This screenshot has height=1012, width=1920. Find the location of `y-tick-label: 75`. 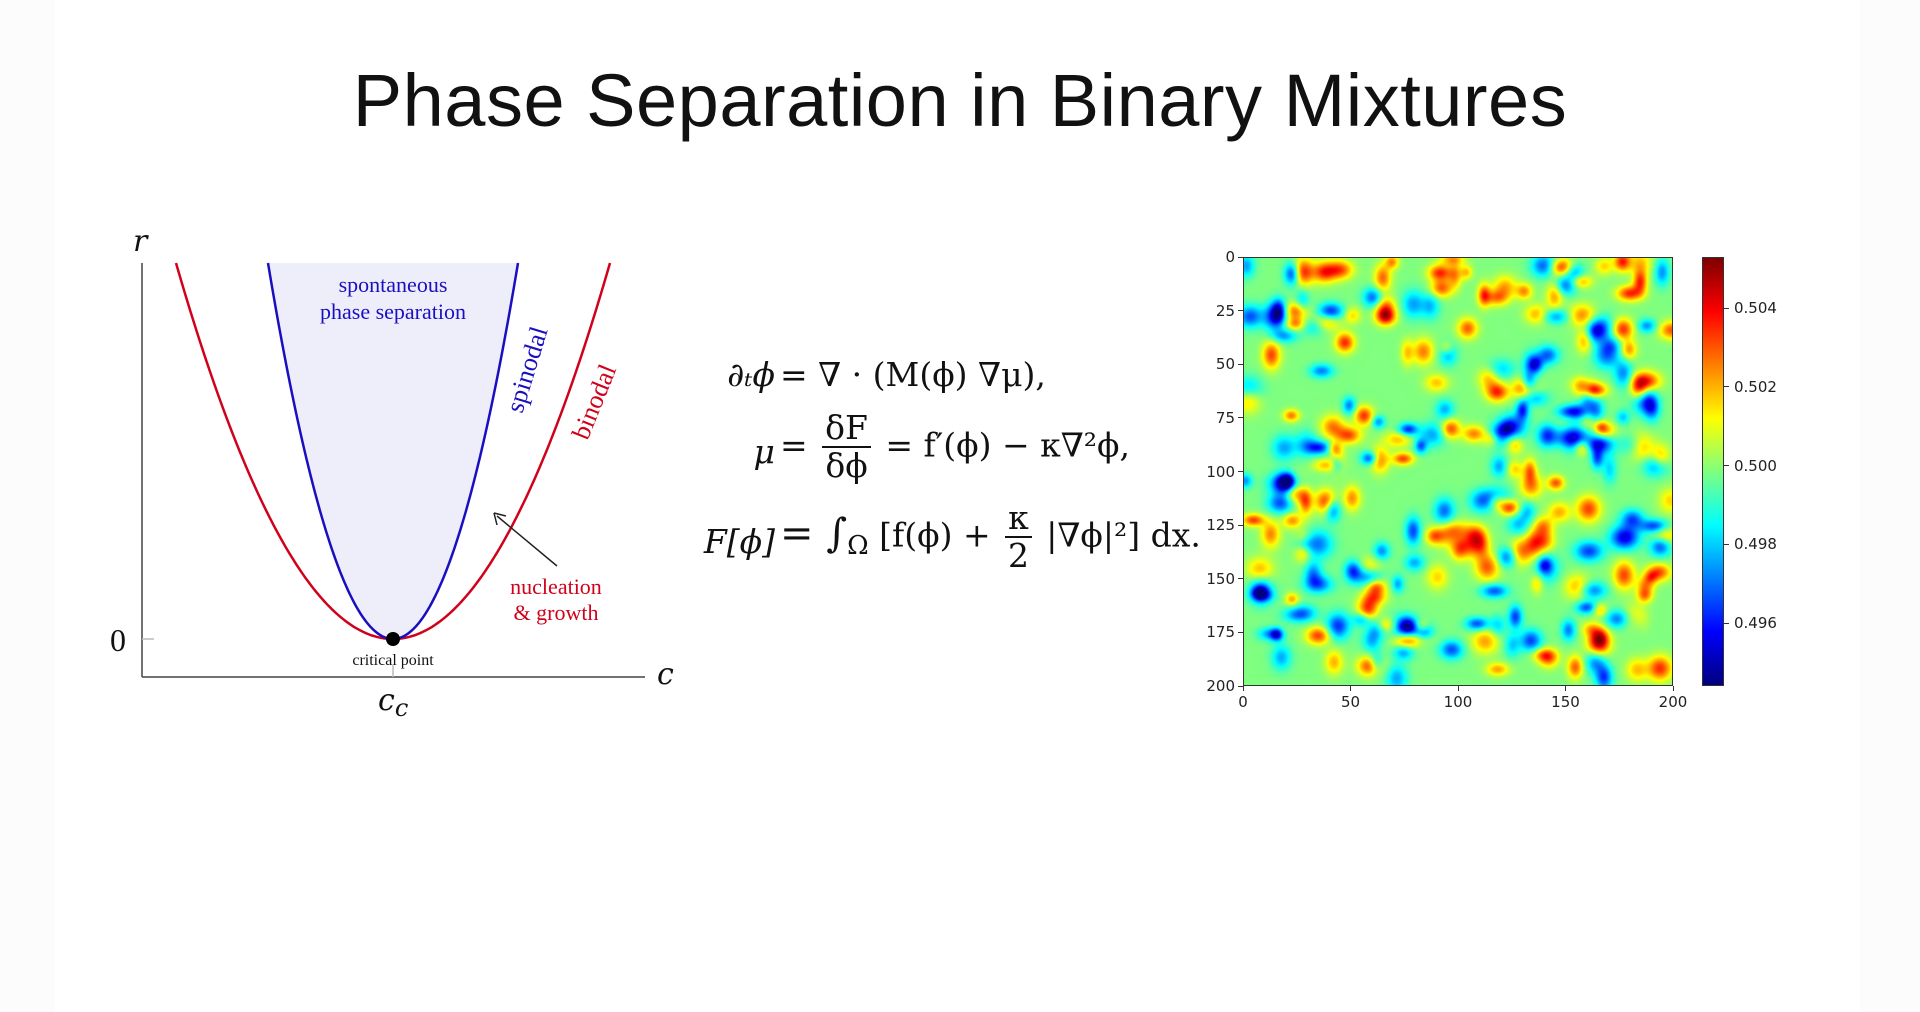

y-tick-label: 75 is located at coordinates (1225, 417).